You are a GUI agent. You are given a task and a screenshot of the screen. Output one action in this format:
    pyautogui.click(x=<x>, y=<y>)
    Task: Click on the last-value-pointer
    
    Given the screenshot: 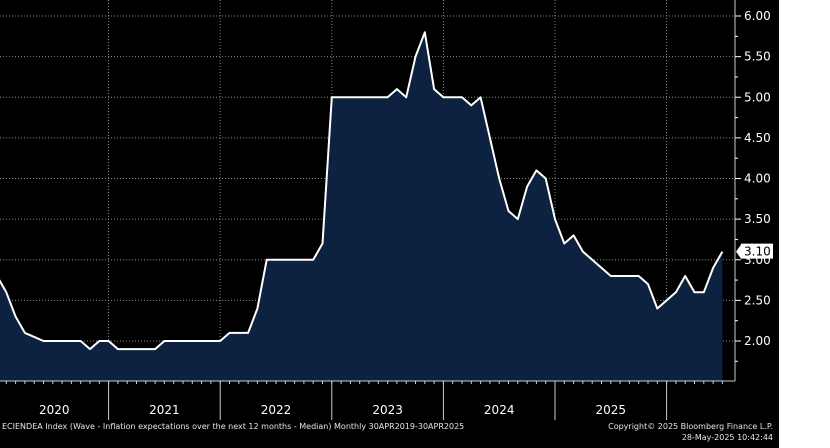 What is the action you would take?
    pyautogui.click(x=738, y=251)
    